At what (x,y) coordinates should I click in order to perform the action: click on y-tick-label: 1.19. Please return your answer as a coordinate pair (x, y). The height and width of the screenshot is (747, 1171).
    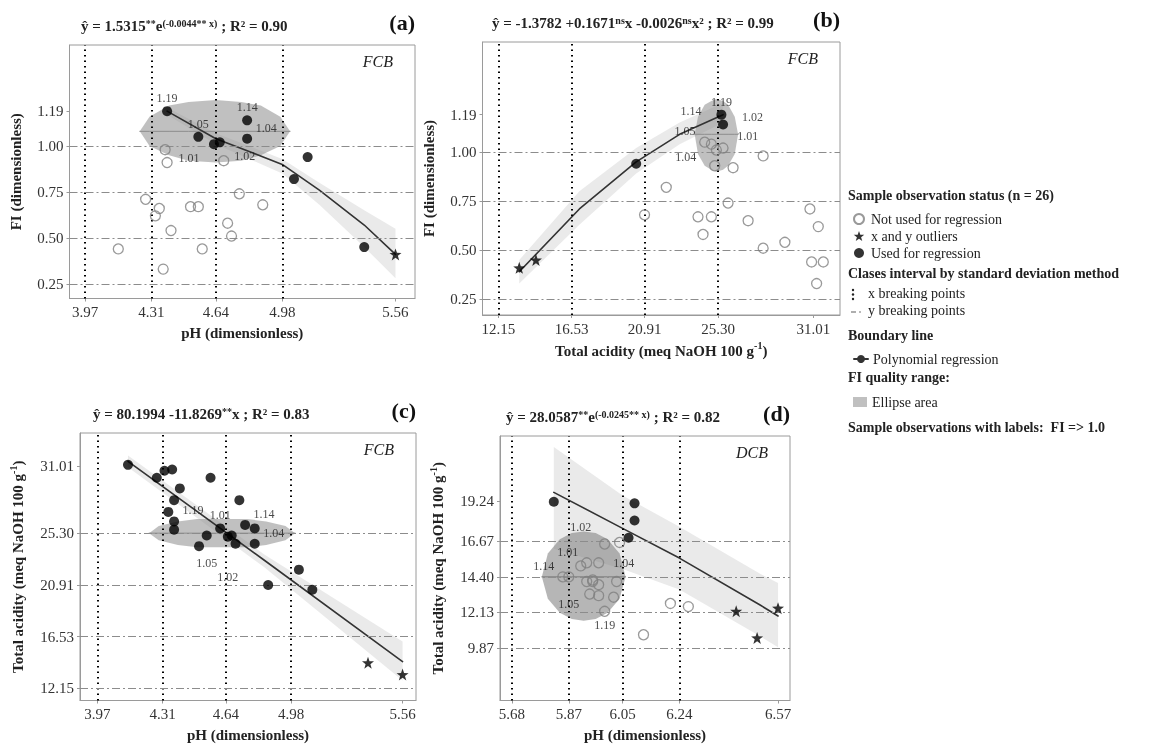
    Looking at the image, I should click on (50, 111).